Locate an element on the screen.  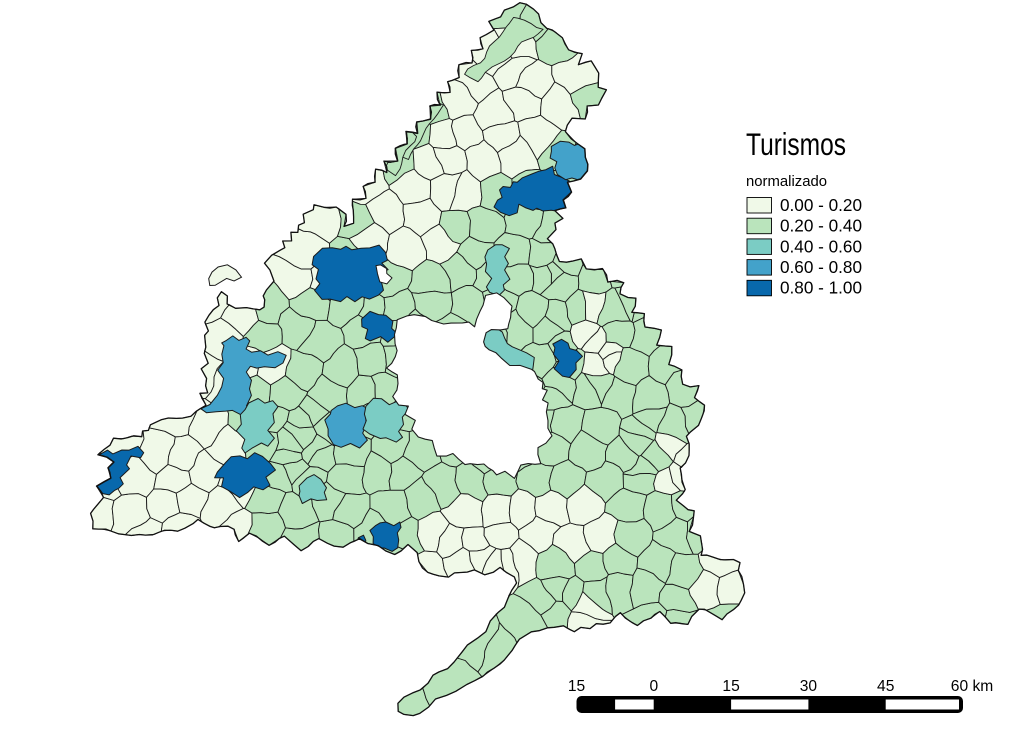
svg-text: 0.40 - 0.60 is located at coordinates (821, 246).